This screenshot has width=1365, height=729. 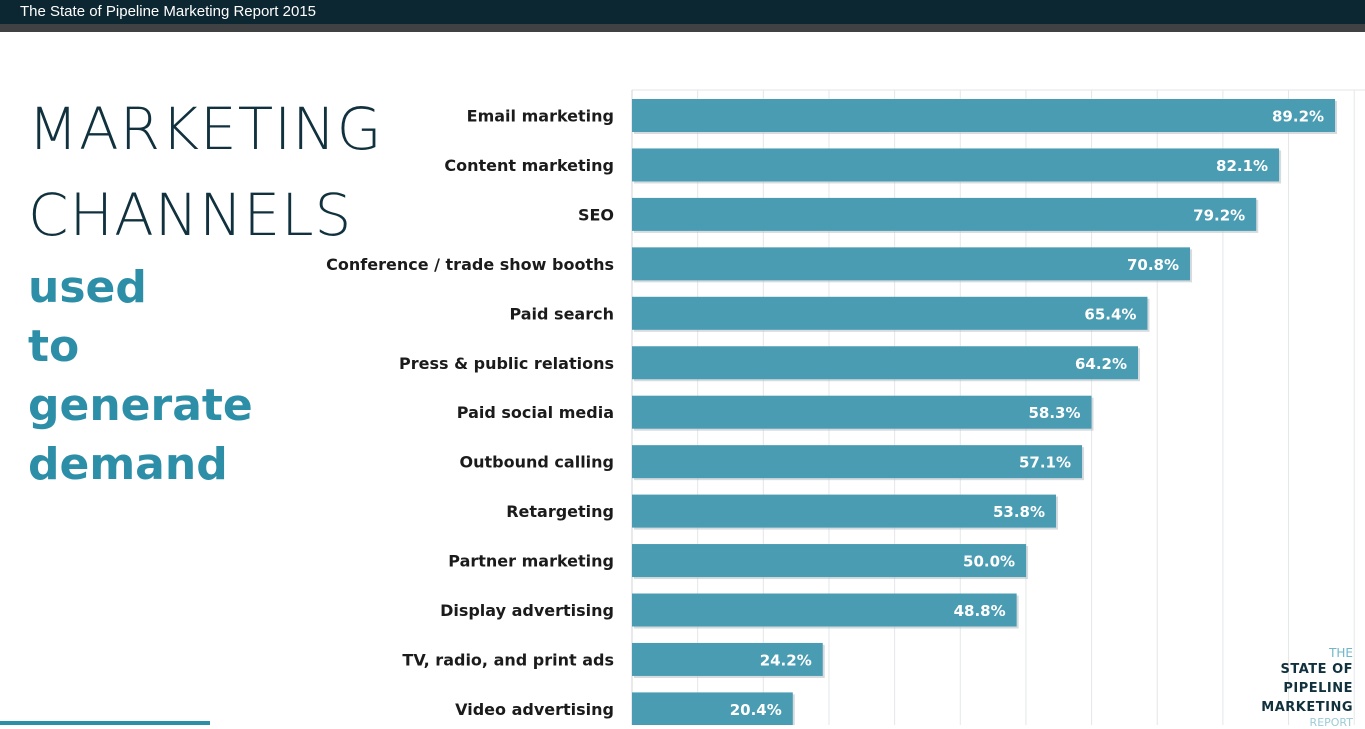 What do you see at coordinates (531, 561) in the screenshot?
I see `category-label: Partner marketing` at bounding box center [531, 561].